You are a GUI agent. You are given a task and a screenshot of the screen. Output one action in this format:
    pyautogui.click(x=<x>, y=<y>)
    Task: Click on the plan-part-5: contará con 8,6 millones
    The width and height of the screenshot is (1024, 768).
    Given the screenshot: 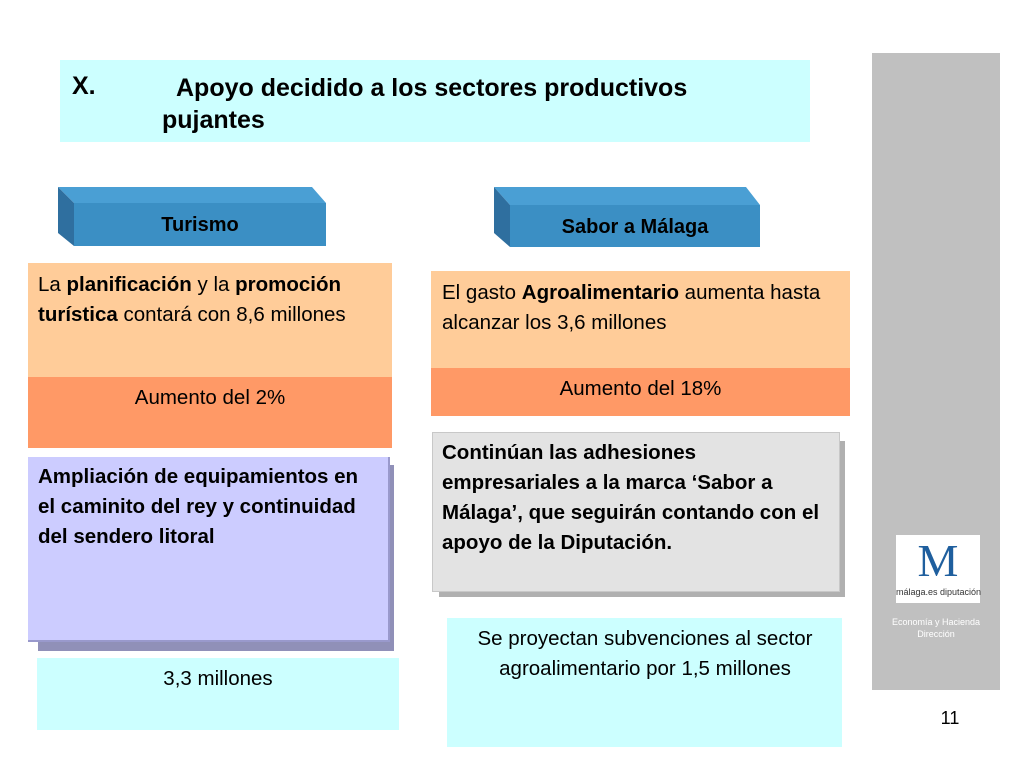 What is the action you would take?
    pyautogui.click(x=231, y=314)
    